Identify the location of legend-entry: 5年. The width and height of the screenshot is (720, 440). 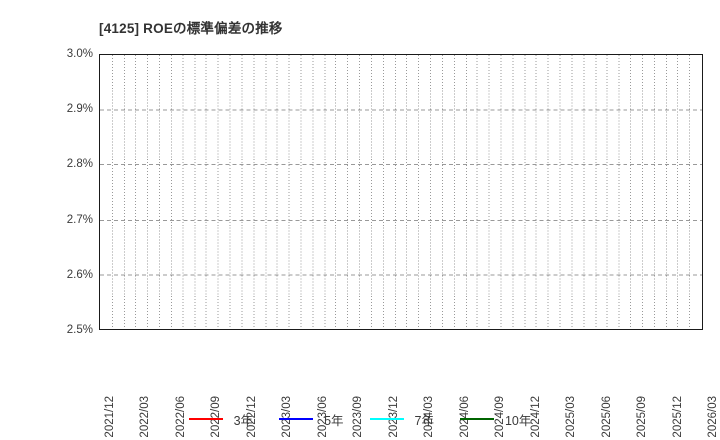
(311, 419).